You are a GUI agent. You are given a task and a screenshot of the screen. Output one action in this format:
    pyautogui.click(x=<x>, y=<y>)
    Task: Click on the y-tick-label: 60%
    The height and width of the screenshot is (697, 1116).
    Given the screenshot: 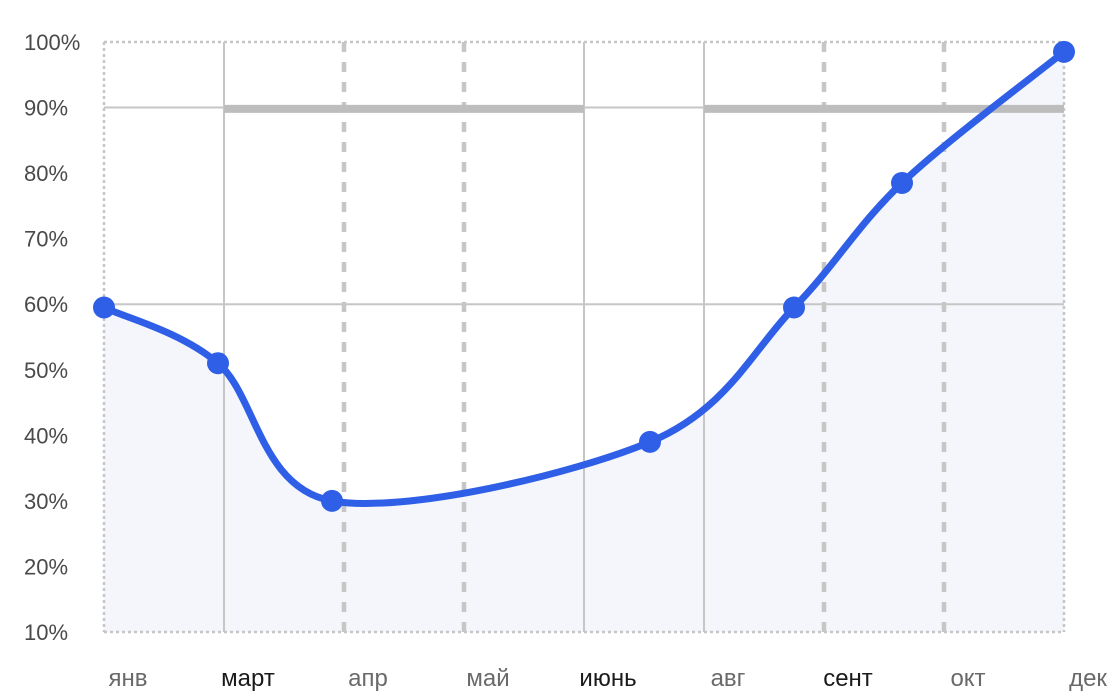 What is the action you would take?
    pyautogui.click(x=46, y=304)
    